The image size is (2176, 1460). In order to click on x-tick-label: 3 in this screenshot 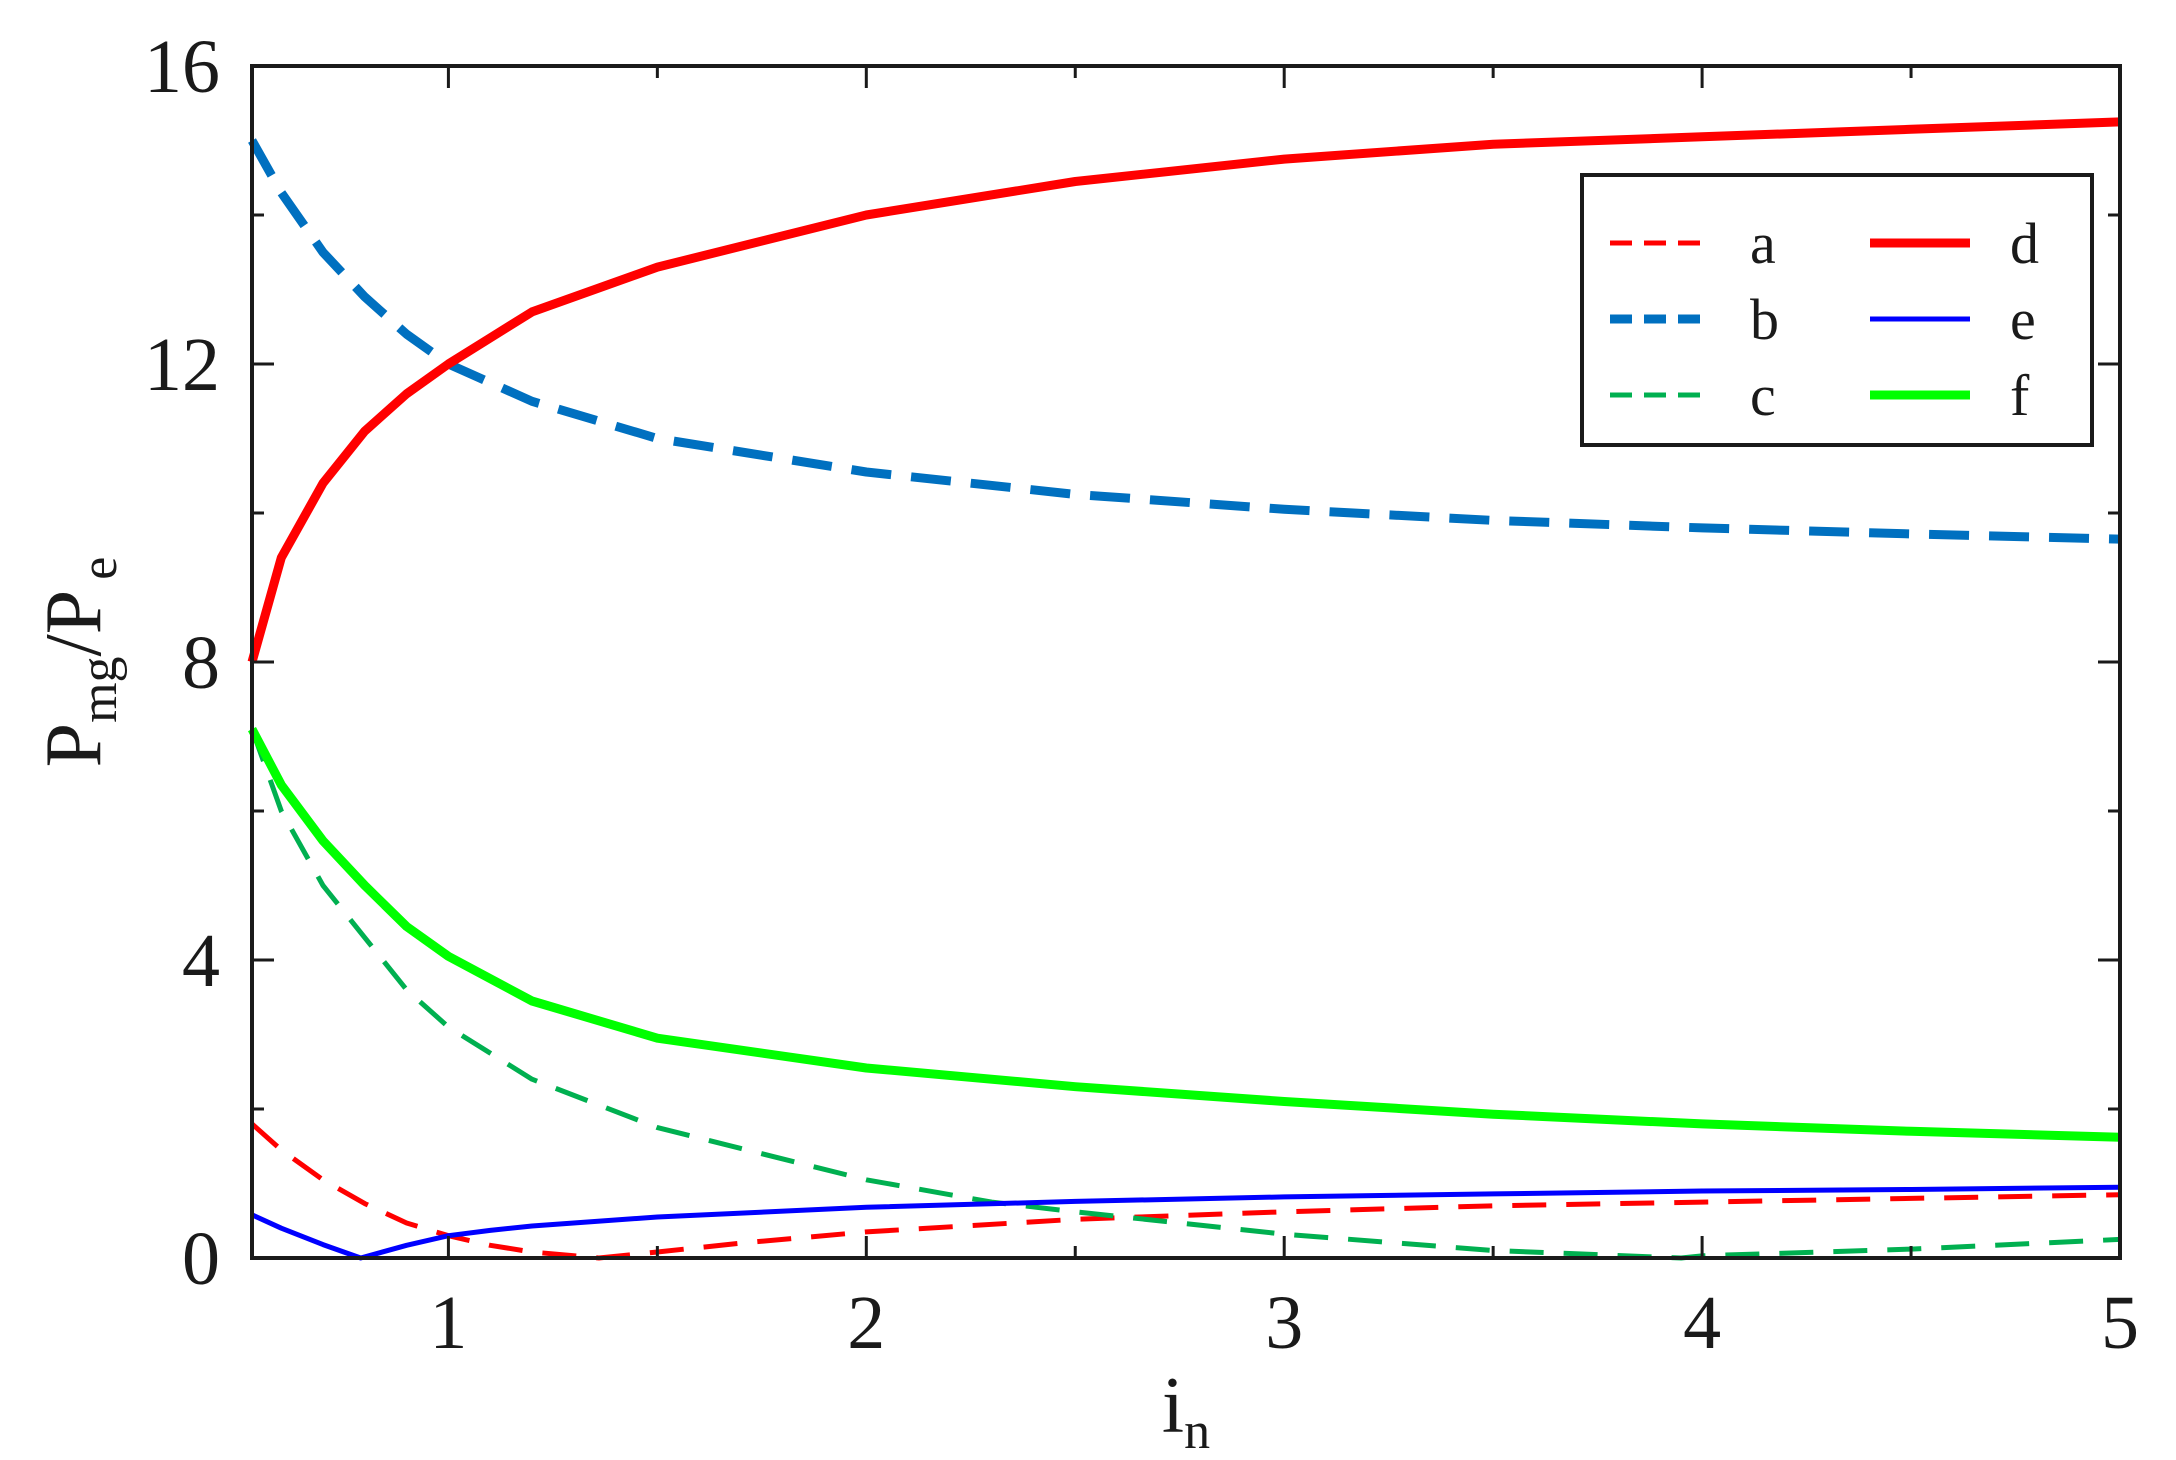, I will do `click(1284, 1323)`.